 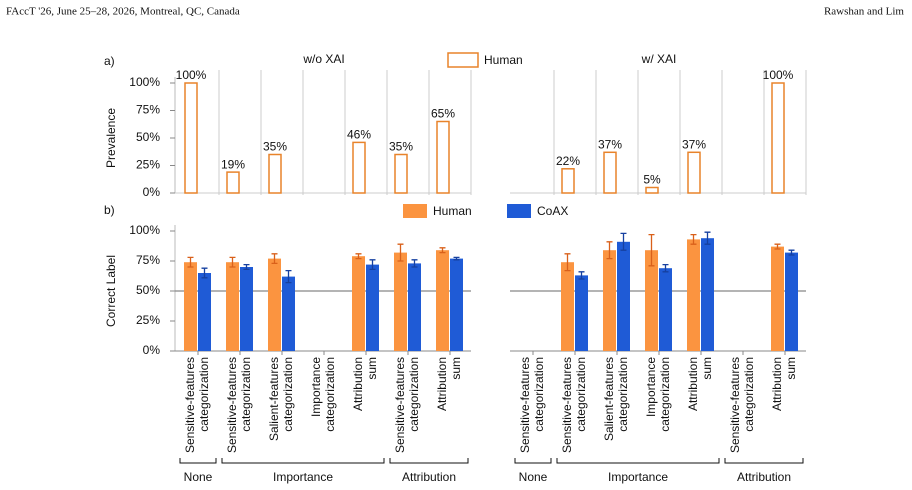 I want to click on facet-title: w/ XAI, so click(x=659, y=59).